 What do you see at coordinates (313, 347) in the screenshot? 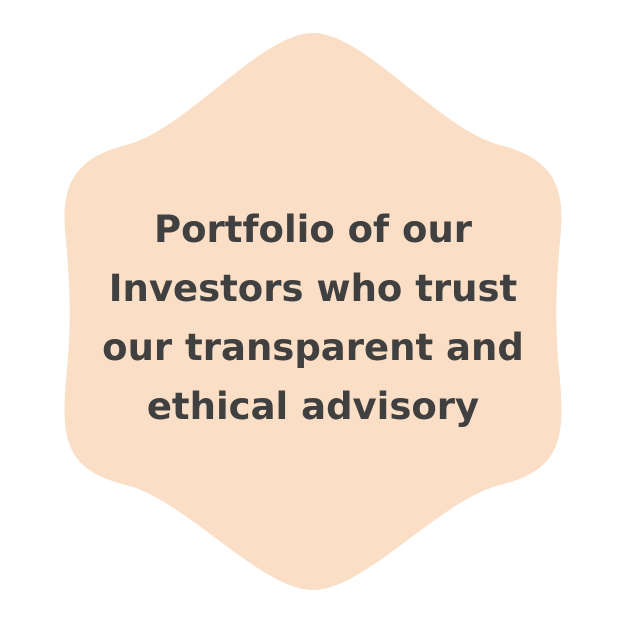
I see `text-line-3: our transparent and` at bounding box center [313, 347].